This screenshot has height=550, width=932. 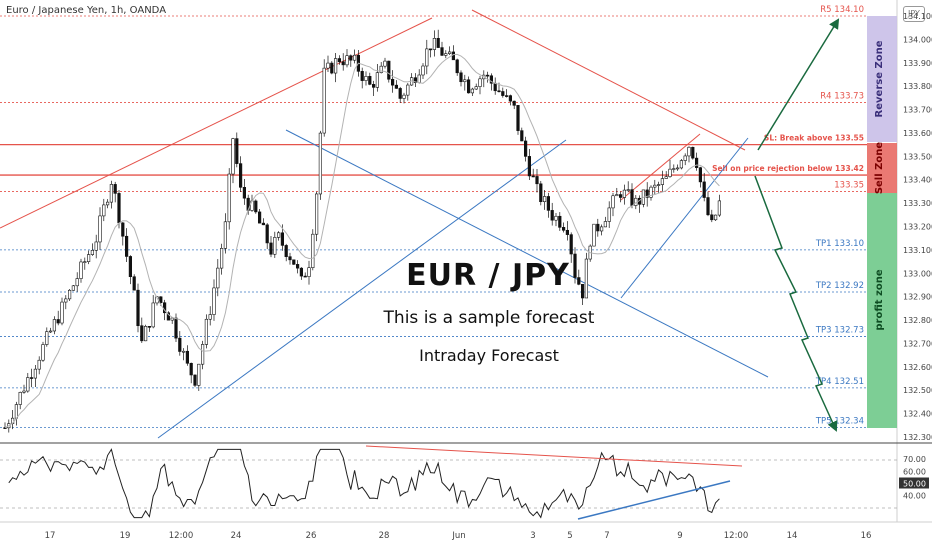 I want to click on forecast-type: Intraday Forecast, so click(x=489, y=355).